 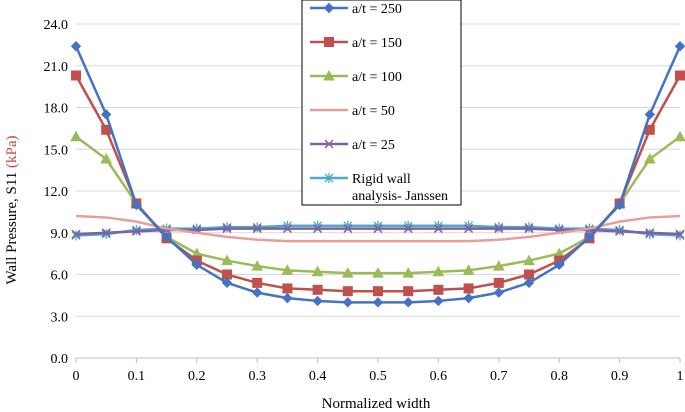 What do you see at coordinates (76, 376) in the screenshot?
I see `x-tick-label: 0` at bounding box center [76, 376].